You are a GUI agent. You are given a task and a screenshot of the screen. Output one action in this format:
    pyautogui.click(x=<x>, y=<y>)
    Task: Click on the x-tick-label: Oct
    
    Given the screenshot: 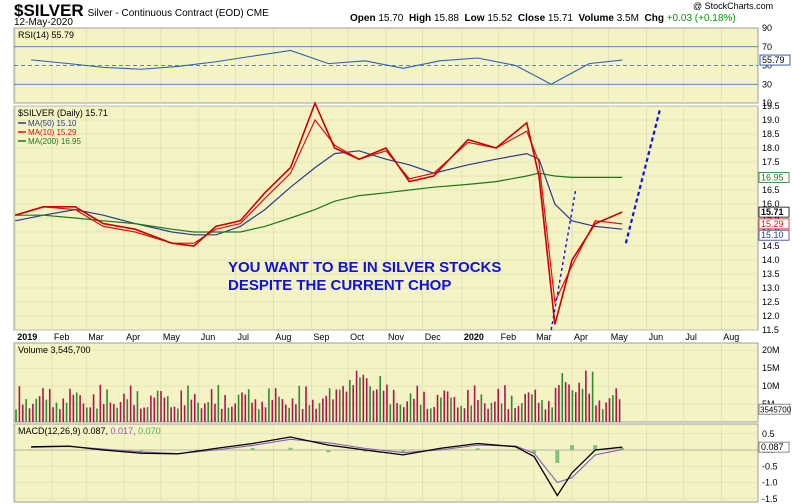 What is the action you would take?
    pyautogui.click(x=357, y=337)
    